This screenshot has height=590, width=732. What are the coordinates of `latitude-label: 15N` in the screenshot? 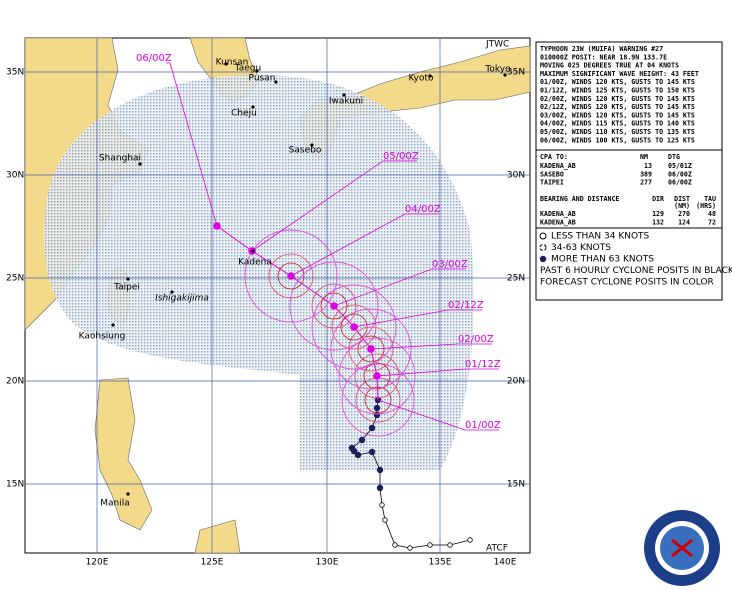 It's located at (516, 485).